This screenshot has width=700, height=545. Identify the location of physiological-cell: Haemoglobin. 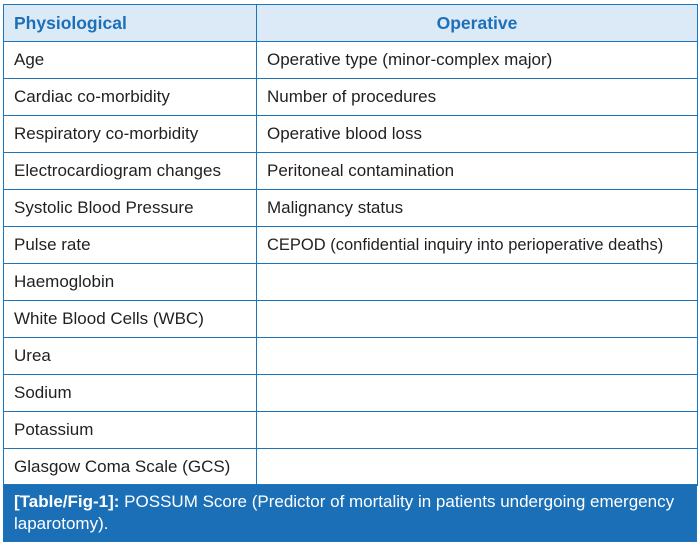
(130, 282).